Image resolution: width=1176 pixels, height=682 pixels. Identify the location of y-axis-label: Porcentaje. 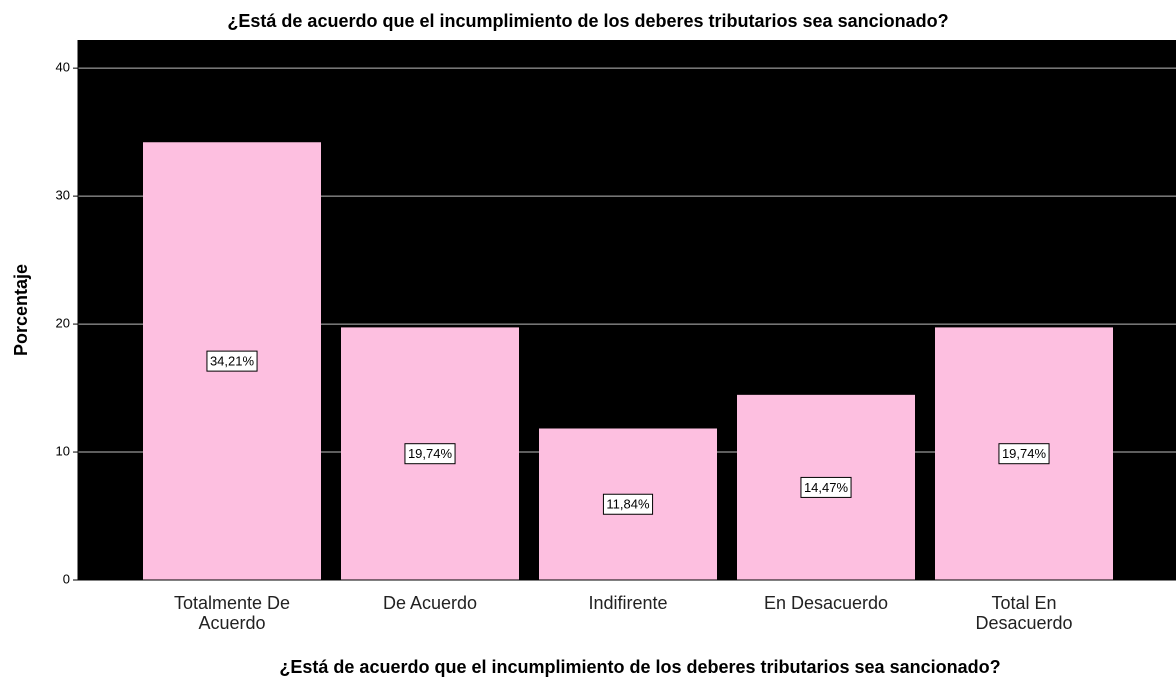
(21, 310).